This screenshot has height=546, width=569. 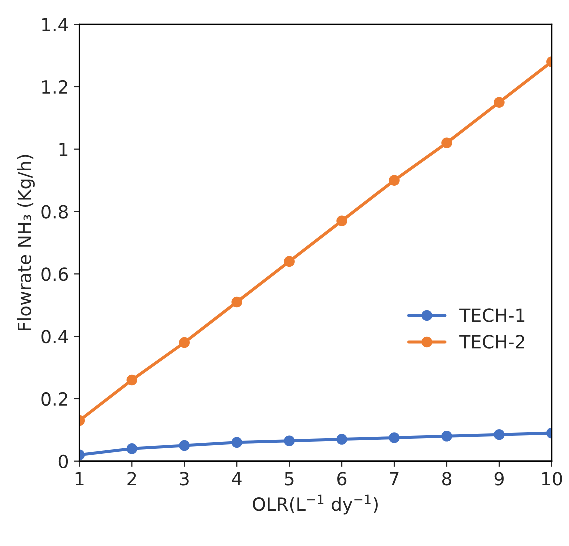 I want to click on x-axis-title: OLR(L$^{−1}$ dy$^{−1}$), so click(x=315, y=504).